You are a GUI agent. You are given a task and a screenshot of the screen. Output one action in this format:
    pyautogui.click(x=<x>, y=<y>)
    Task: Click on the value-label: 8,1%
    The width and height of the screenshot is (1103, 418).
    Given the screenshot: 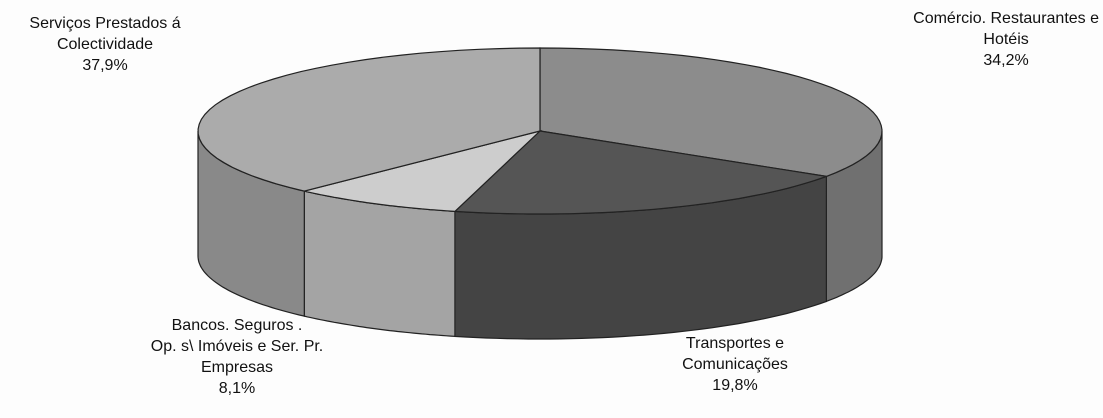 What is the action you would take?
    pyautogui.click(x=237, y=388)
    